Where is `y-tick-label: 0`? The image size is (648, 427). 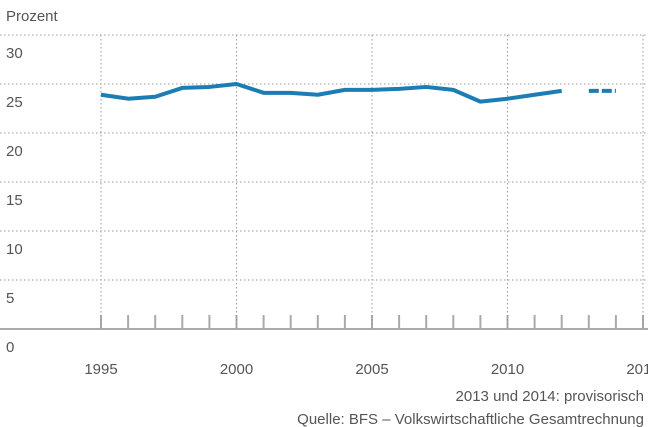
y-tick-label: 0 is located at coordinates (10, 347).